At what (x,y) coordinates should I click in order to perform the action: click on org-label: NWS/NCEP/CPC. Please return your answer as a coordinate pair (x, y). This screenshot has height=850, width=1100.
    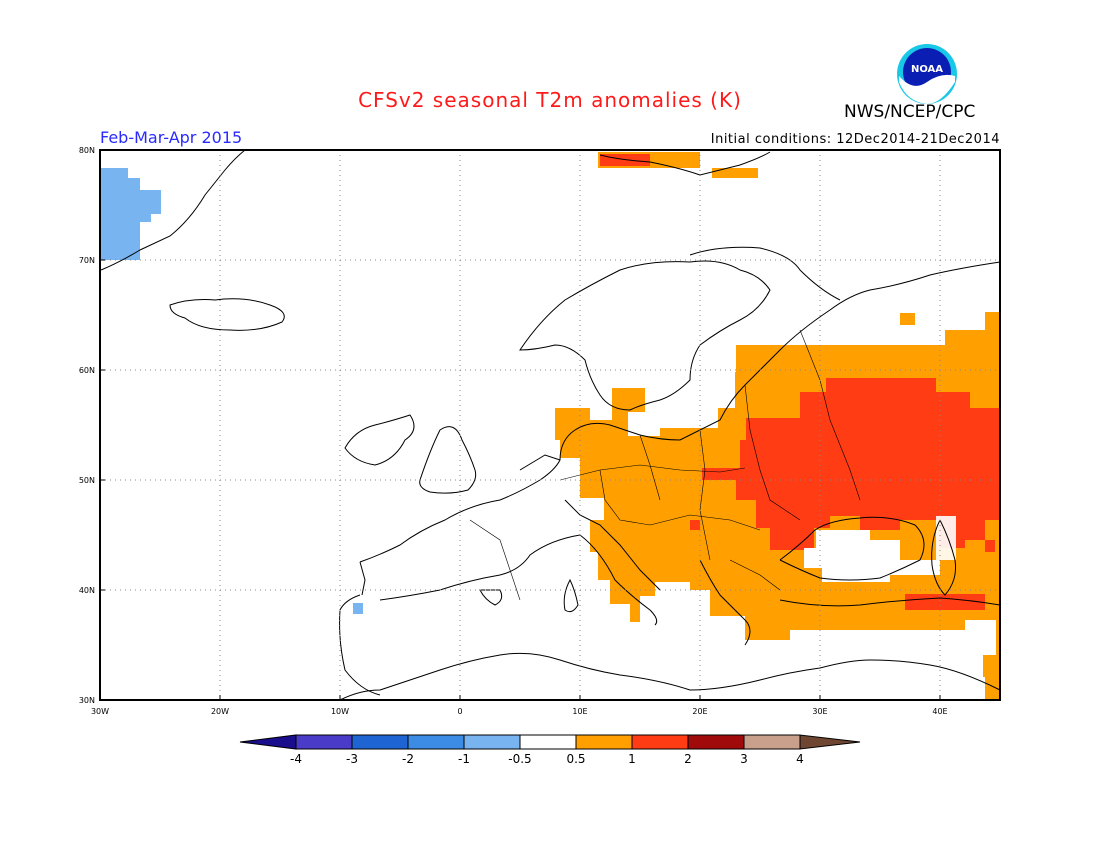
    Looking at the image, I should click on (910, 112).